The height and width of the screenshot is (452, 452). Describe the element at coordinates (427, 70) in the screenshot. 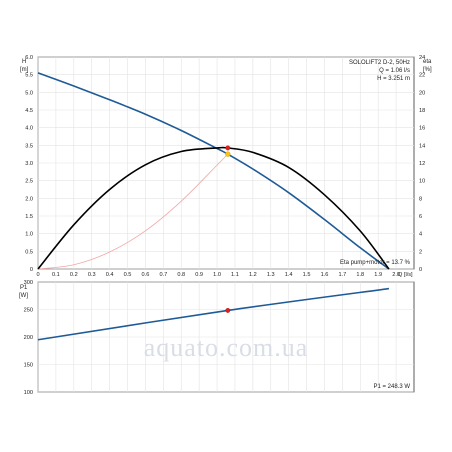

I see `y-axis-right-unit: [%]` at that location.